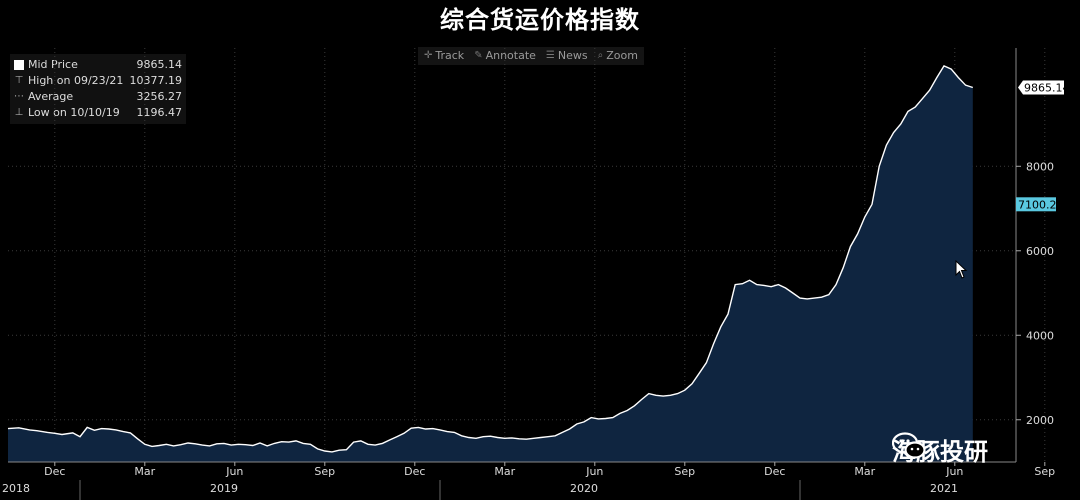 The height and width of the screenshot is (500, 1080). I want to click on track-label: Track, so click(450, 55).